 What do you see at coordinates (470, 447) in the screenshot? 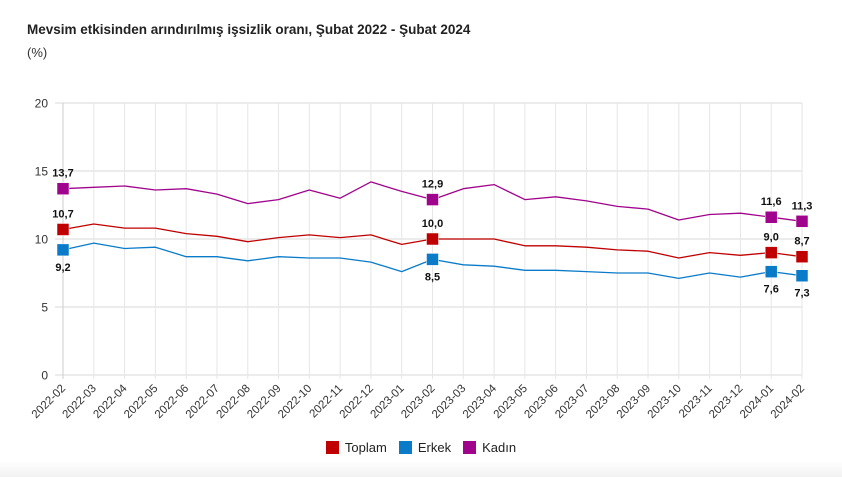
I see `legend-swatch-kadin` at bounding box center [470, 447].